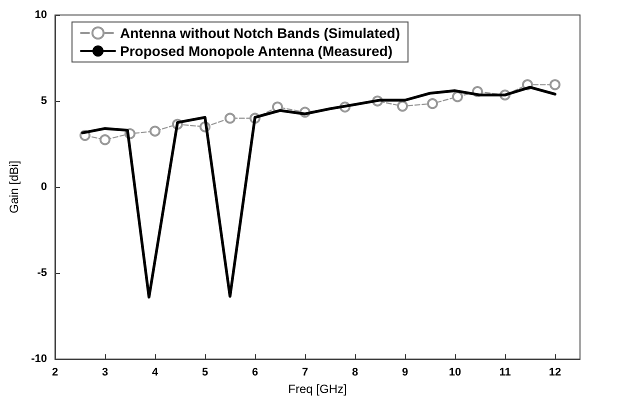  What do you see at coordinates (505, 372) in the screenshot?
I see `x-tick-label: 11` at bounding box center [505, 372].